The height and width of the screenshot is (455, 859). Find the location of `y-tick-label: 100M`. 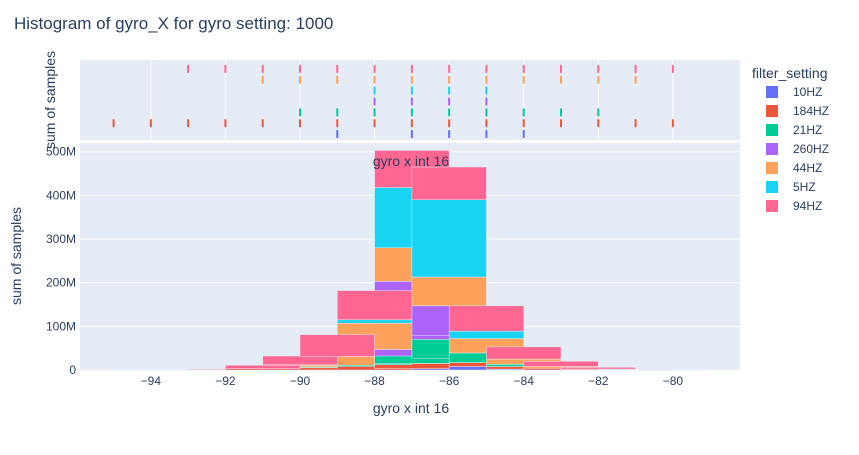

y-tick-label: 100M is located at coordinates (61, 326).